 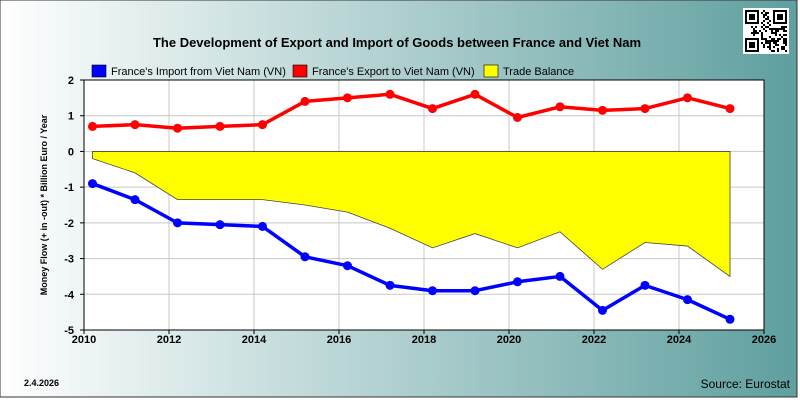 What do you see at coordinates (411, 111) in the screenshot?
I see `series-line-export` at bounding box center [411, 111].